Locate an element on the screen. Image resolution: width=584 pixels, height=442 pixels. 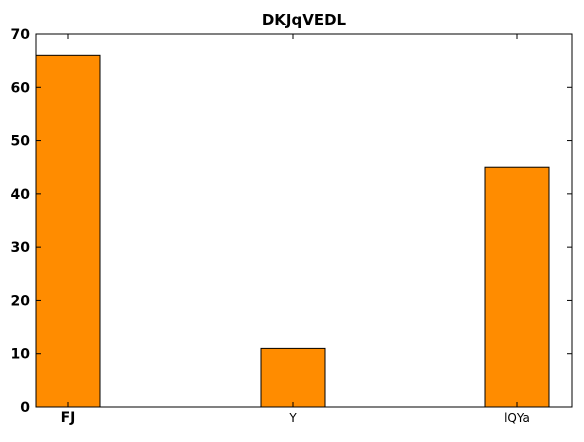
y-tick-label: 30 is located at coordinates (21, 248).